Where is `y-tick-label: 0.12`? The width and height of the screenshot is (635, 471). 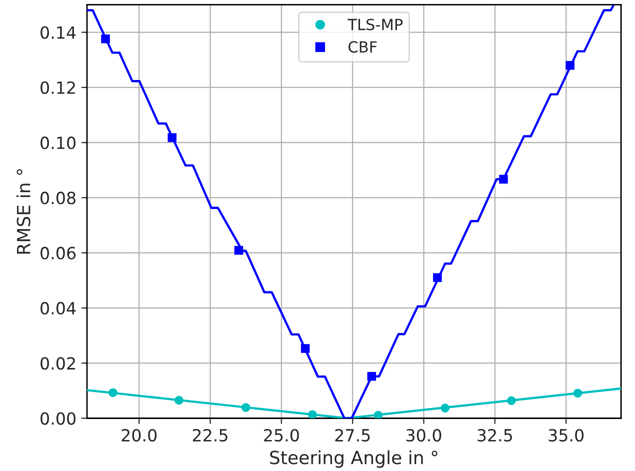
y-tick-label: 0.12 is located at coordinates (57, 87).